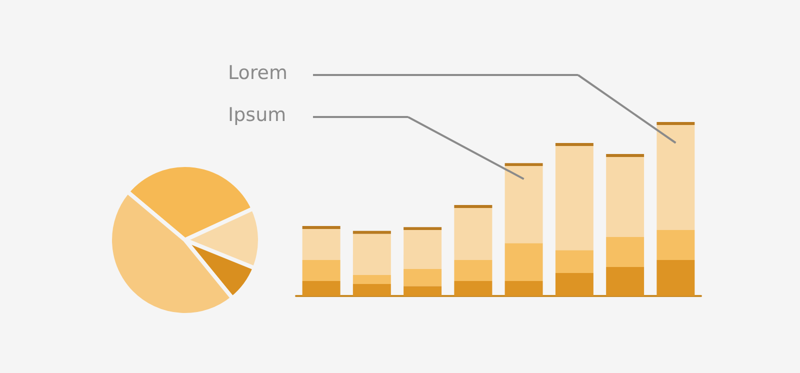  I want to click on text: Lorem, so click(258, 73).